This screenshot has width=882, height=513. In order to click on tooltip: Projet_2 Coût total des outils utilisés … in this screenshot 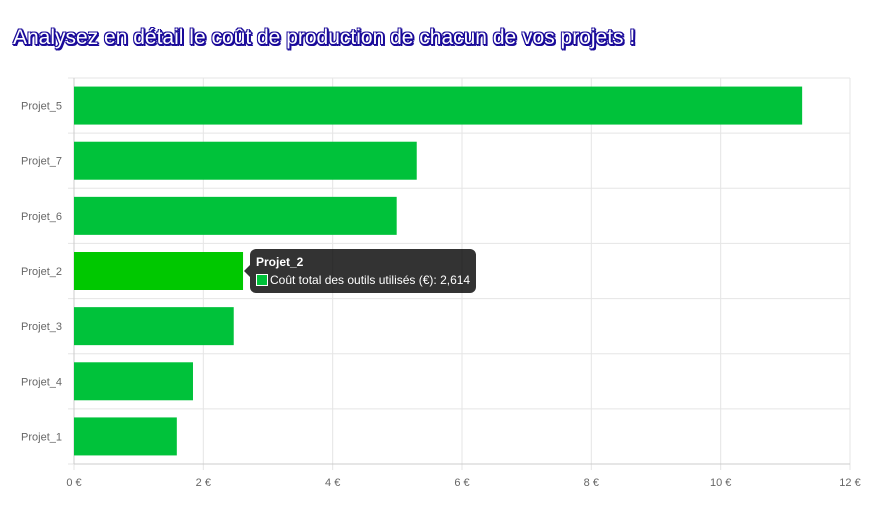, I will do `click(360, 271)`.